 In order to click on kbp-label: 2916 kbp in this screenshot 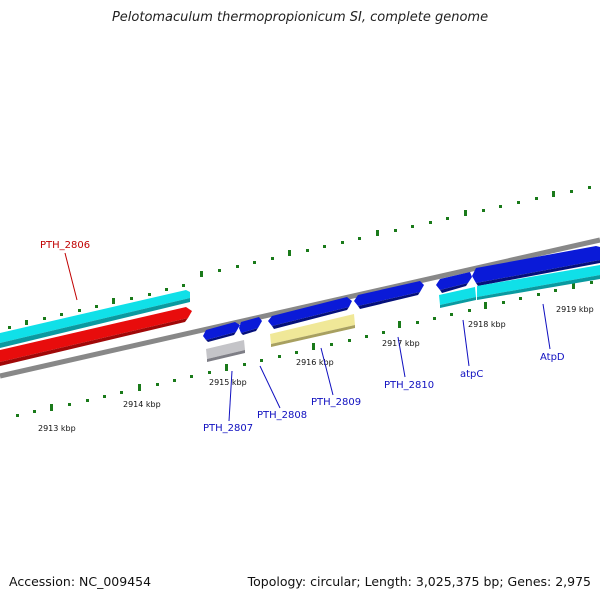, I will do `click(315, 362)`.